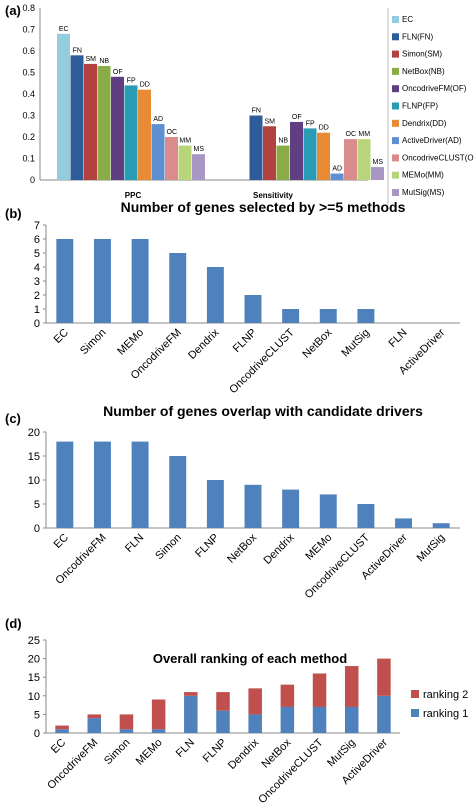 The image size is (474, 804). I want to click on legend-label: FLNP(FP), so click(420, 106).